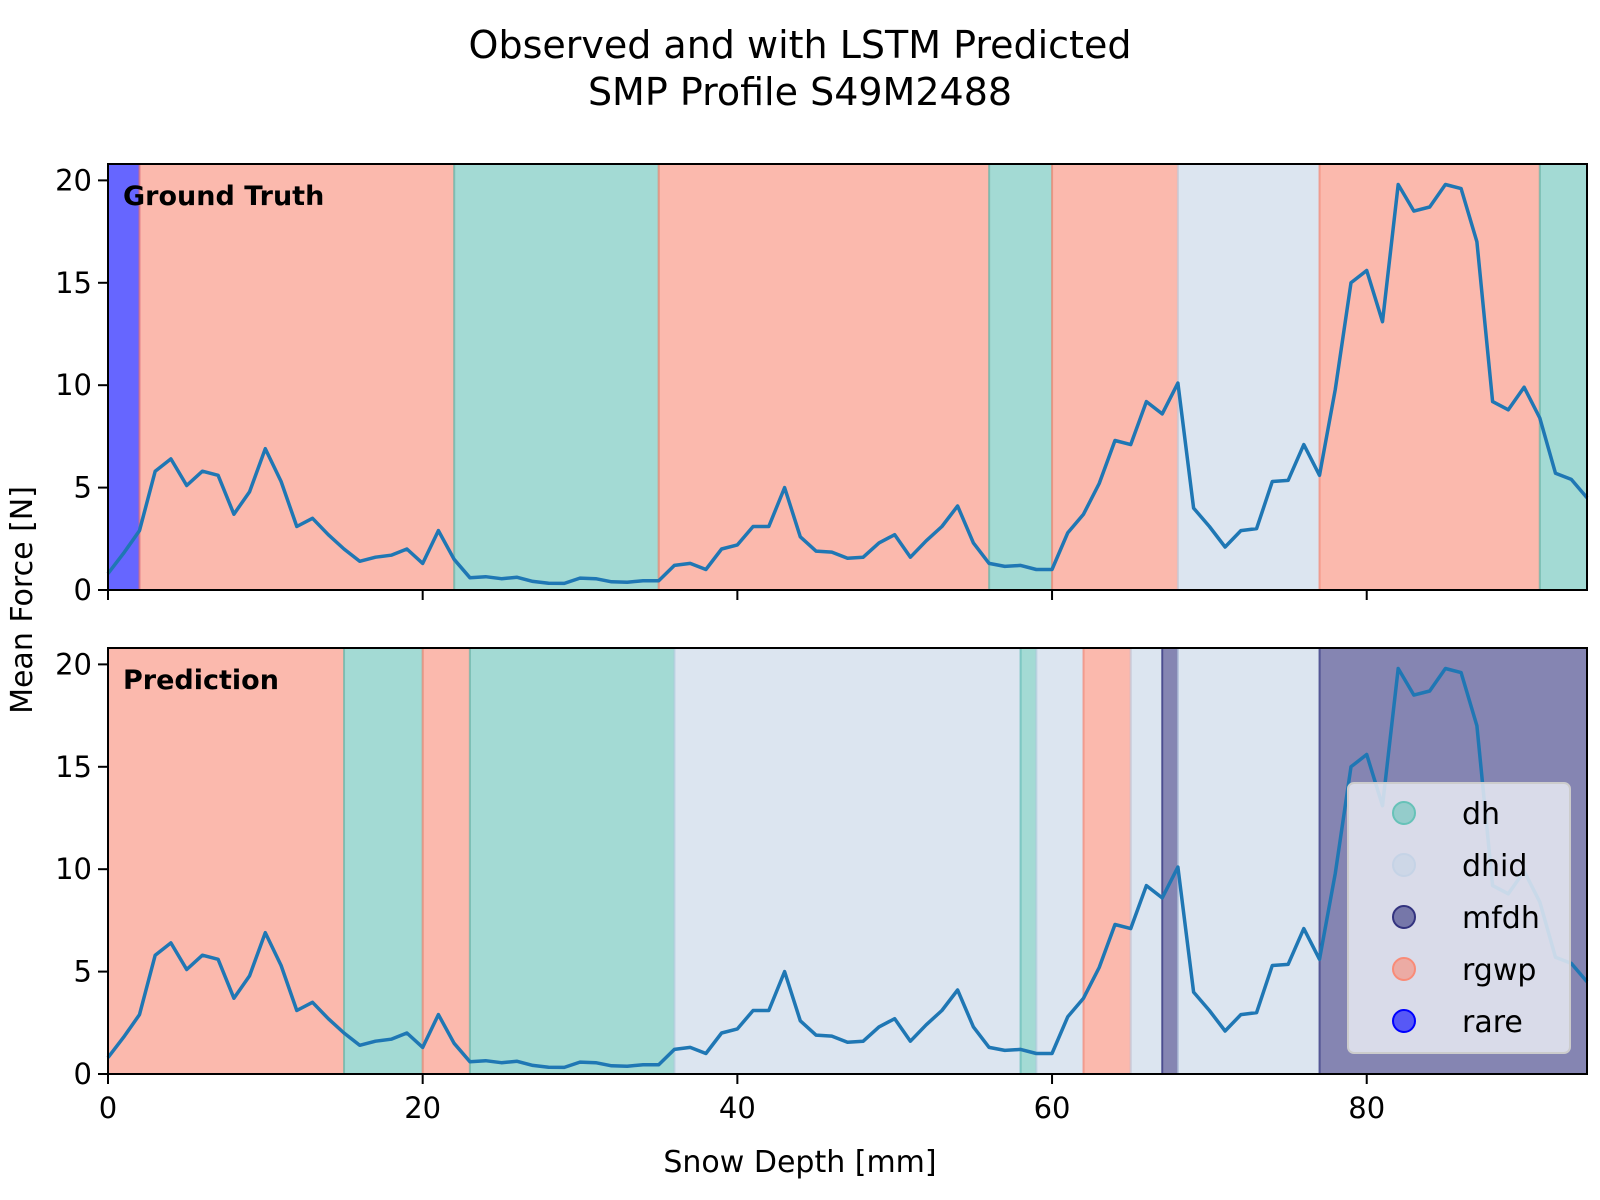 Image resolution: width=1600 pixels, height=1200 pixels. I want to click on legend-marker-dh, so click(1404, 813).